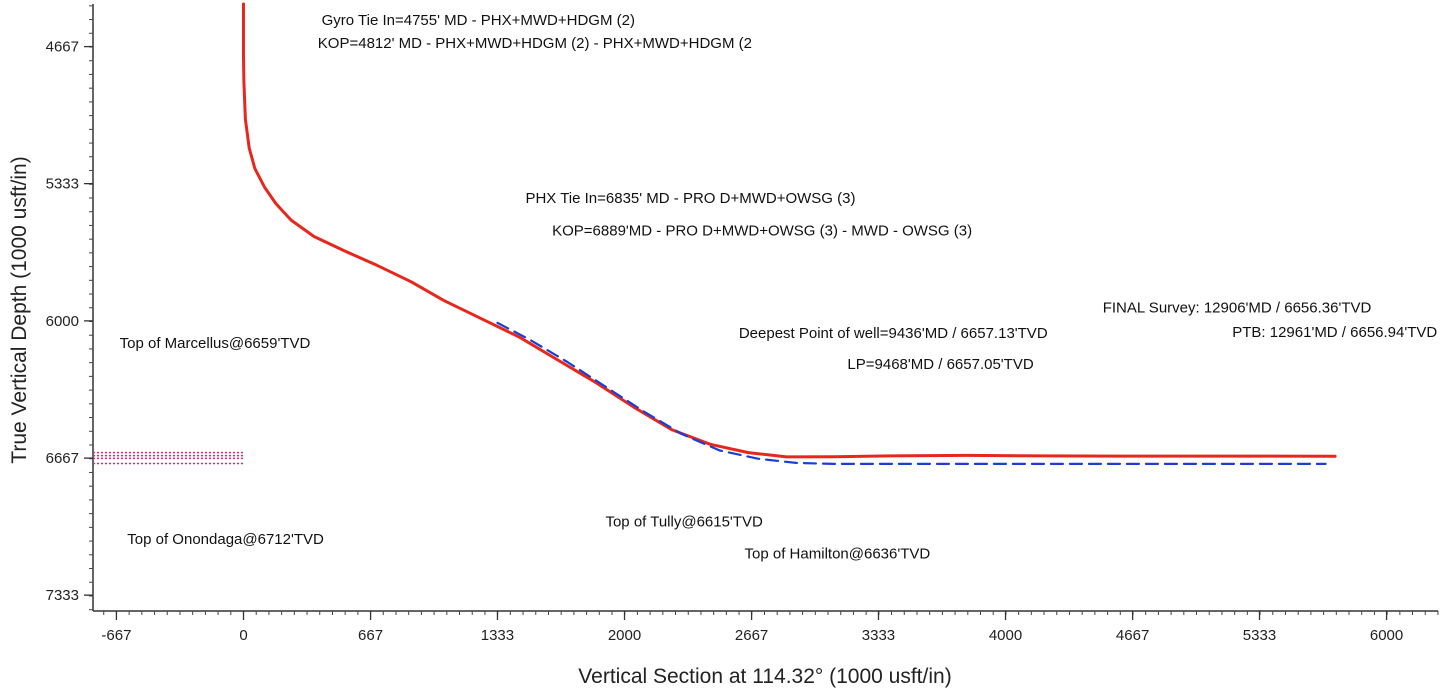 The image size is (1453, 694). I want to click on annotation-label: LP=9468'MD / 6657.05'TVD, so click(940, 364).